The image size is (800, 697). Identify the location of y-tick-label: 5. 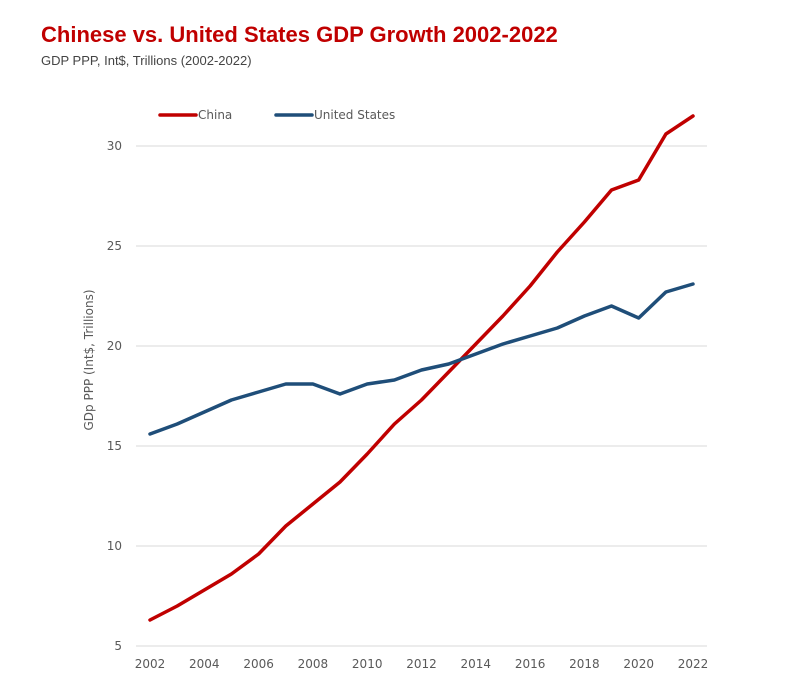
(118, 646).